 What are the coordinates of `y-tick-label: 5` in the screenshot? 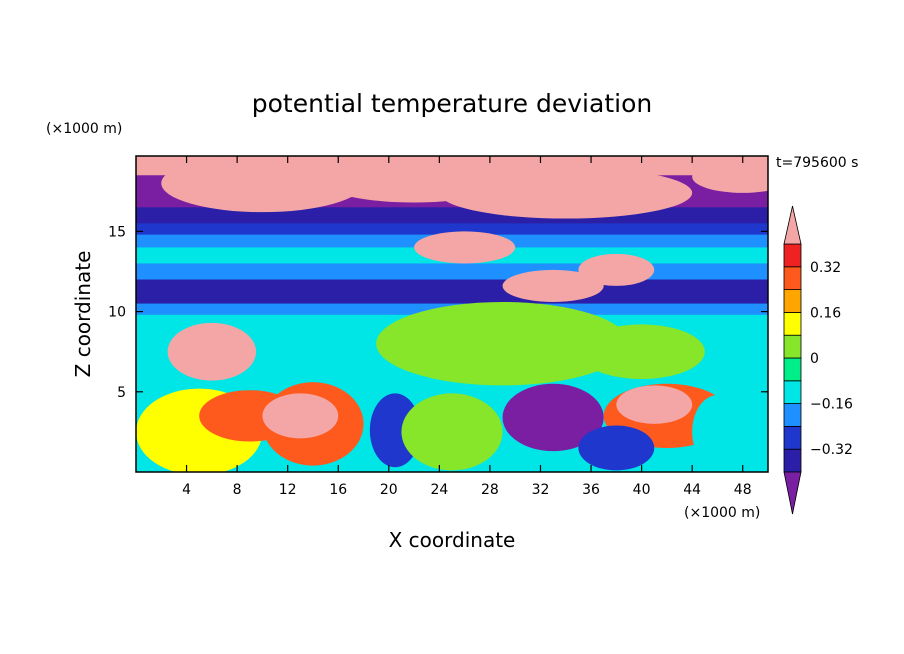 It's located at (121, 393).